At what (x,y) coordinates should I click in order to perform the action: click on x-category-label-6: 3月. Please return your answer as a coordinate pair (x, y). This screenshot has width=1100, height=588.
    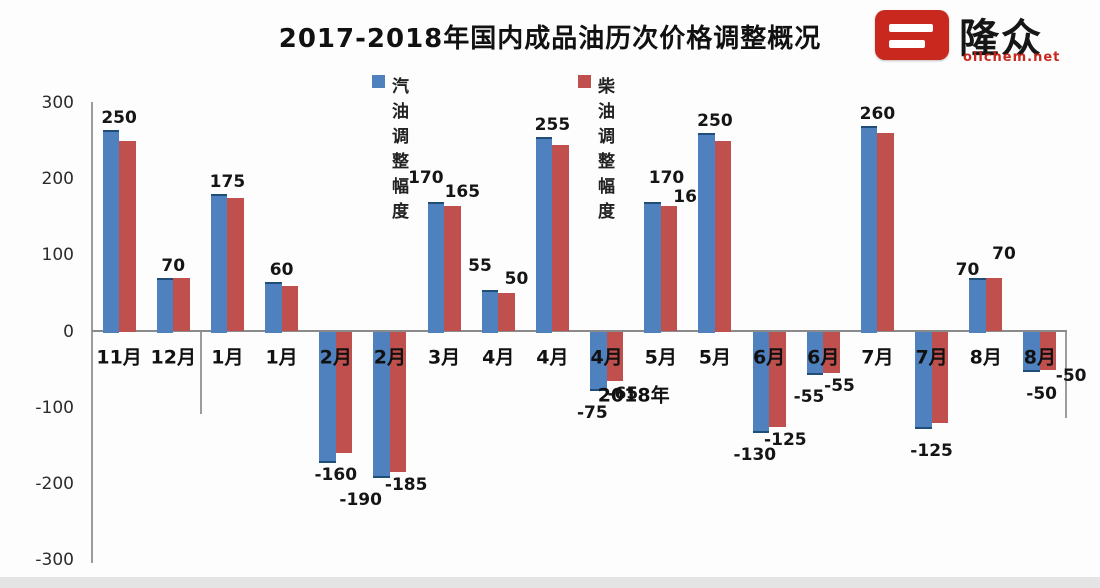
    Looking at the image, I should click on (444, 357).